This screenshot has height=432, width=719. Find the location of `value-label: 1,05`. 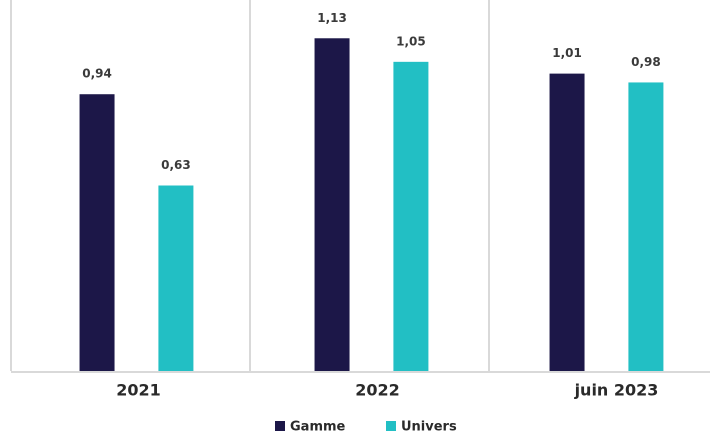

value-label: 1,05 is located at coordinates (411, 41).